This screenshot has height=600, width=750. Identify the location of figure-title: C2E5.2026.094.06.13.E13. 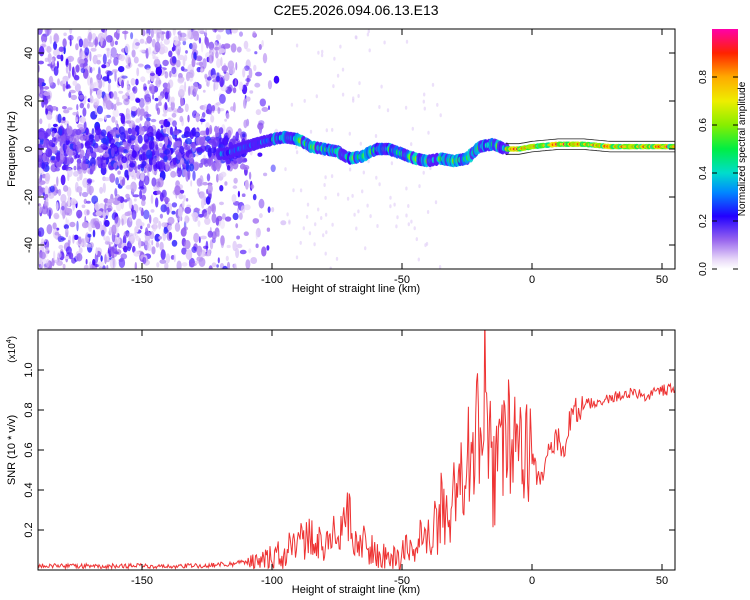
(355, 10).